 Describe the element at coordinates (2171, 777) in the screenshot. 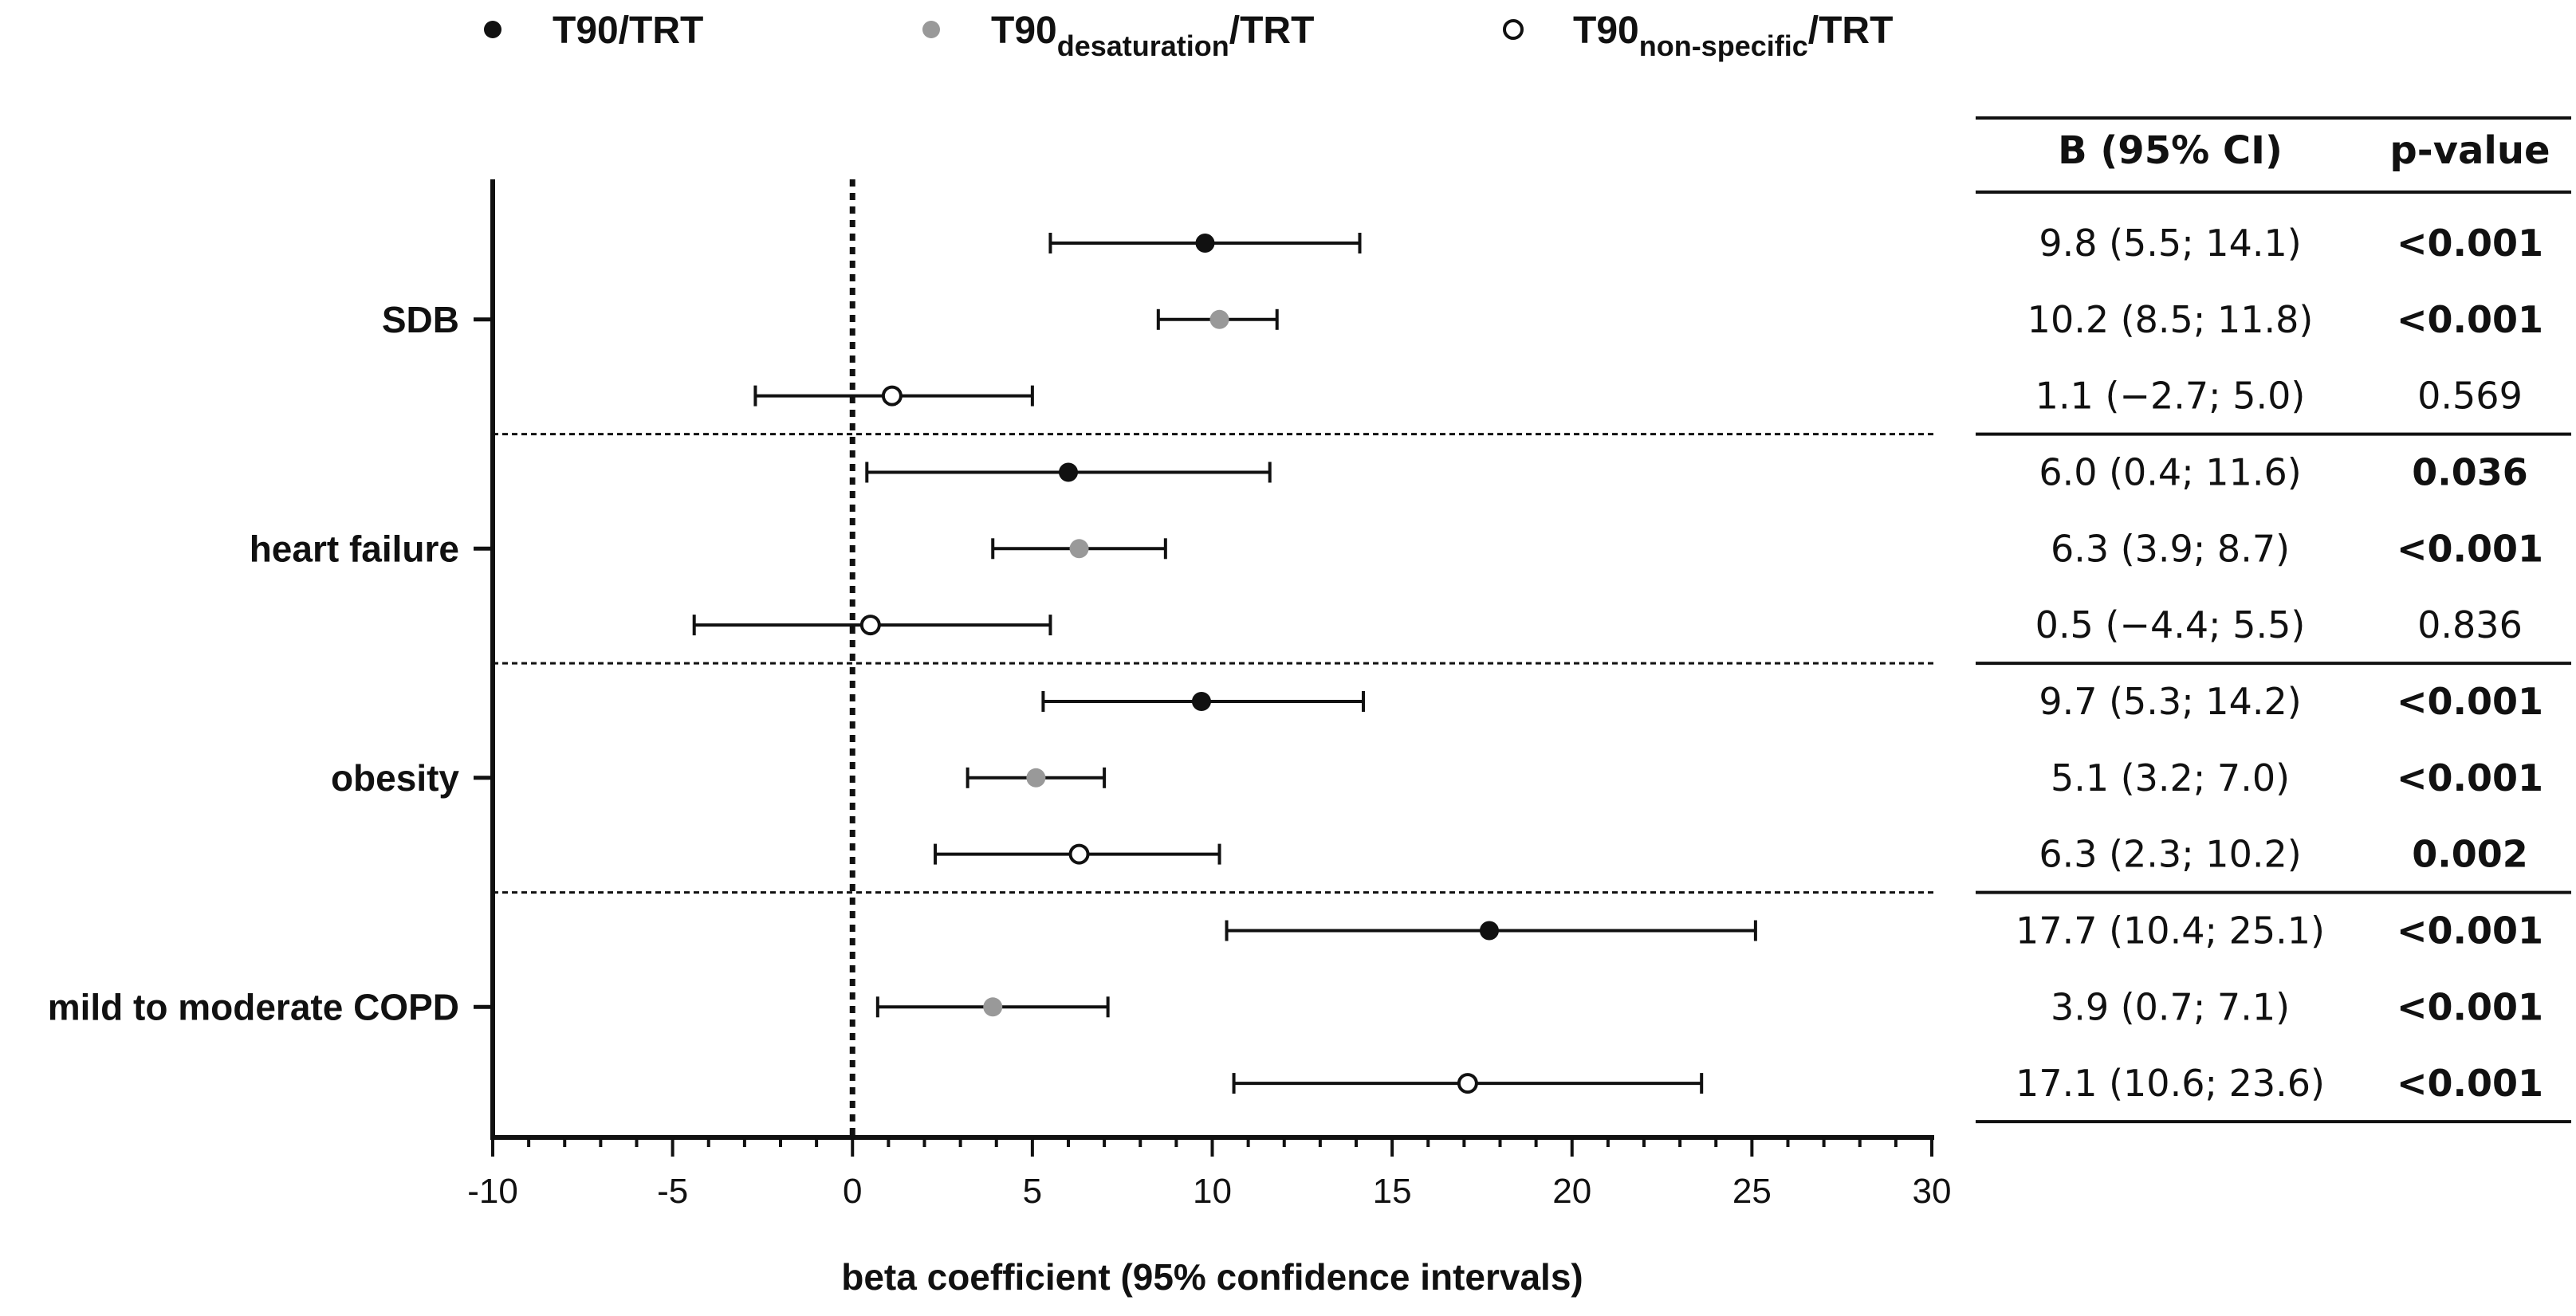

I see `table-ci-value: 5.1 (3.2; 7.0)` at that location.